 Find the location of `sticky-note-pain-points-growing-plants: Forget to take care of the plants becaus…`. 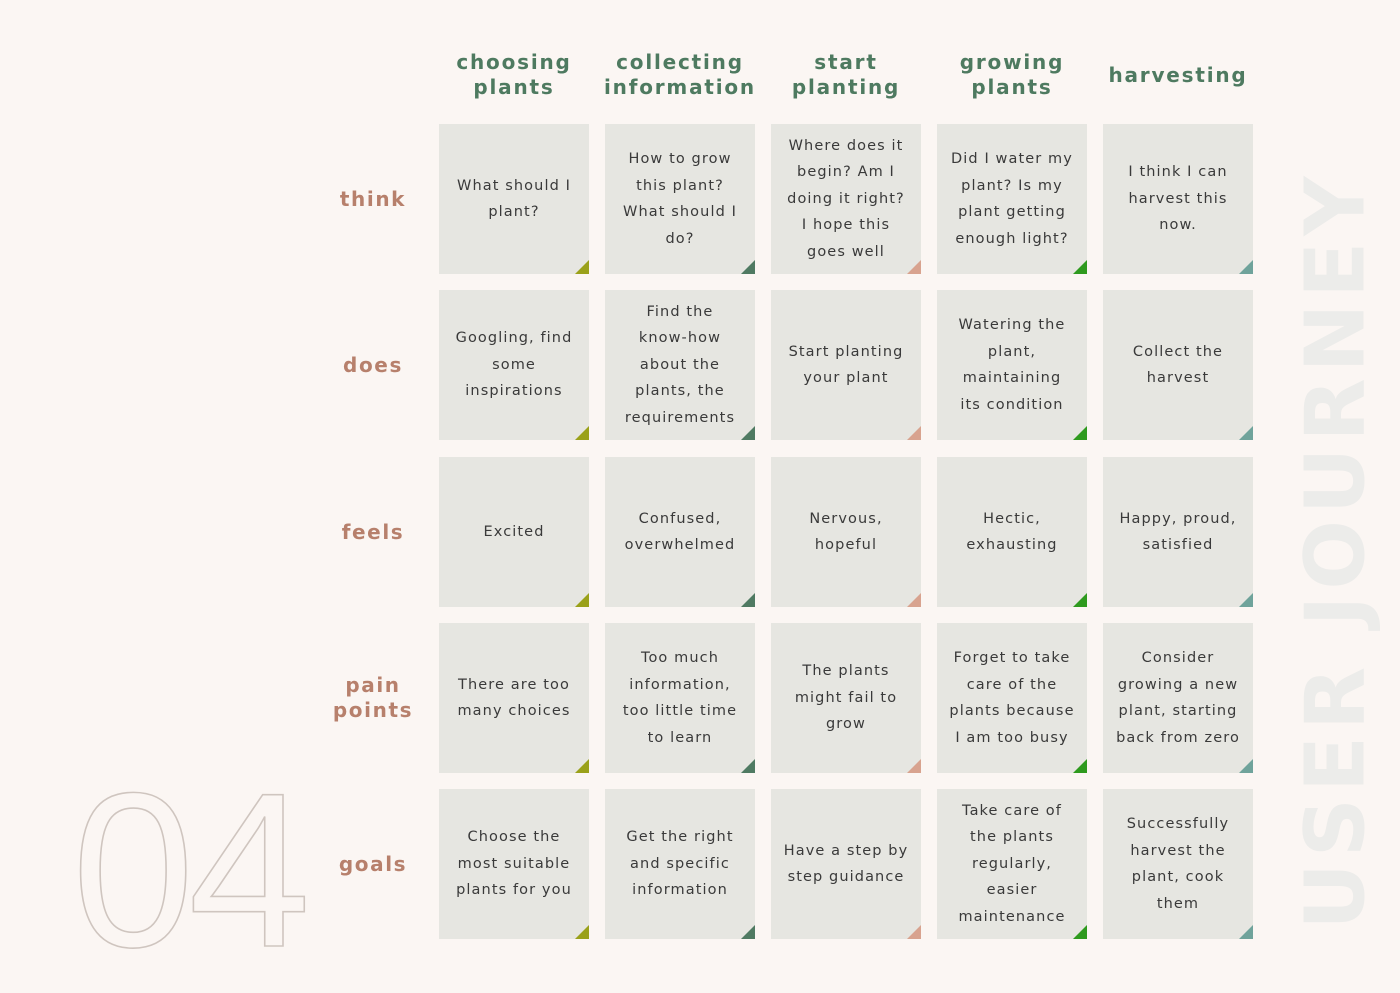

sticky-note-pain-points-growing-plants: Forget to take care of the plants becaus… is located at coordinates (1012, 698).